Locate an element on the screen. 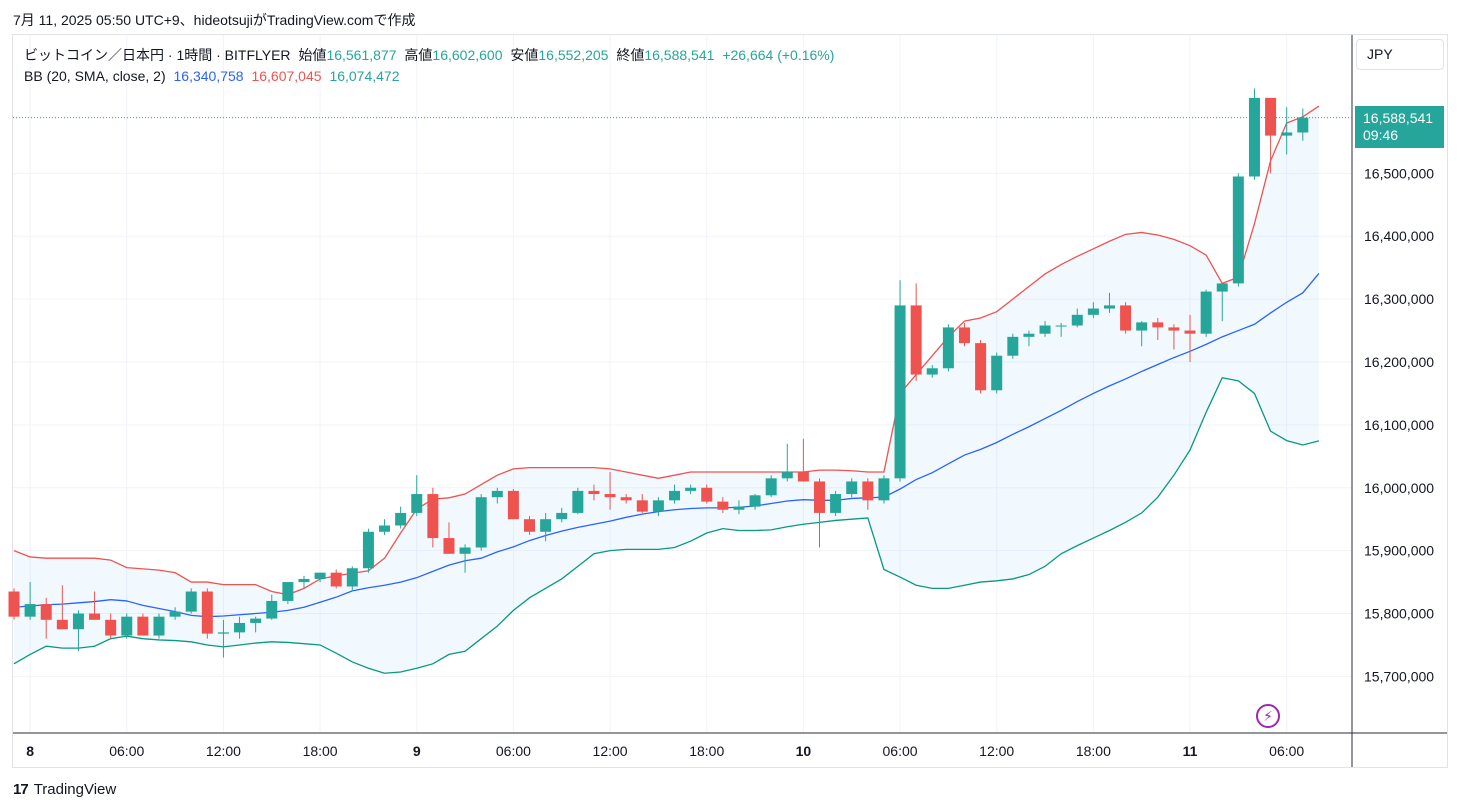 The image size is (1462, 812). legend-close-label: 終値 is located at coordinates (630, 55).